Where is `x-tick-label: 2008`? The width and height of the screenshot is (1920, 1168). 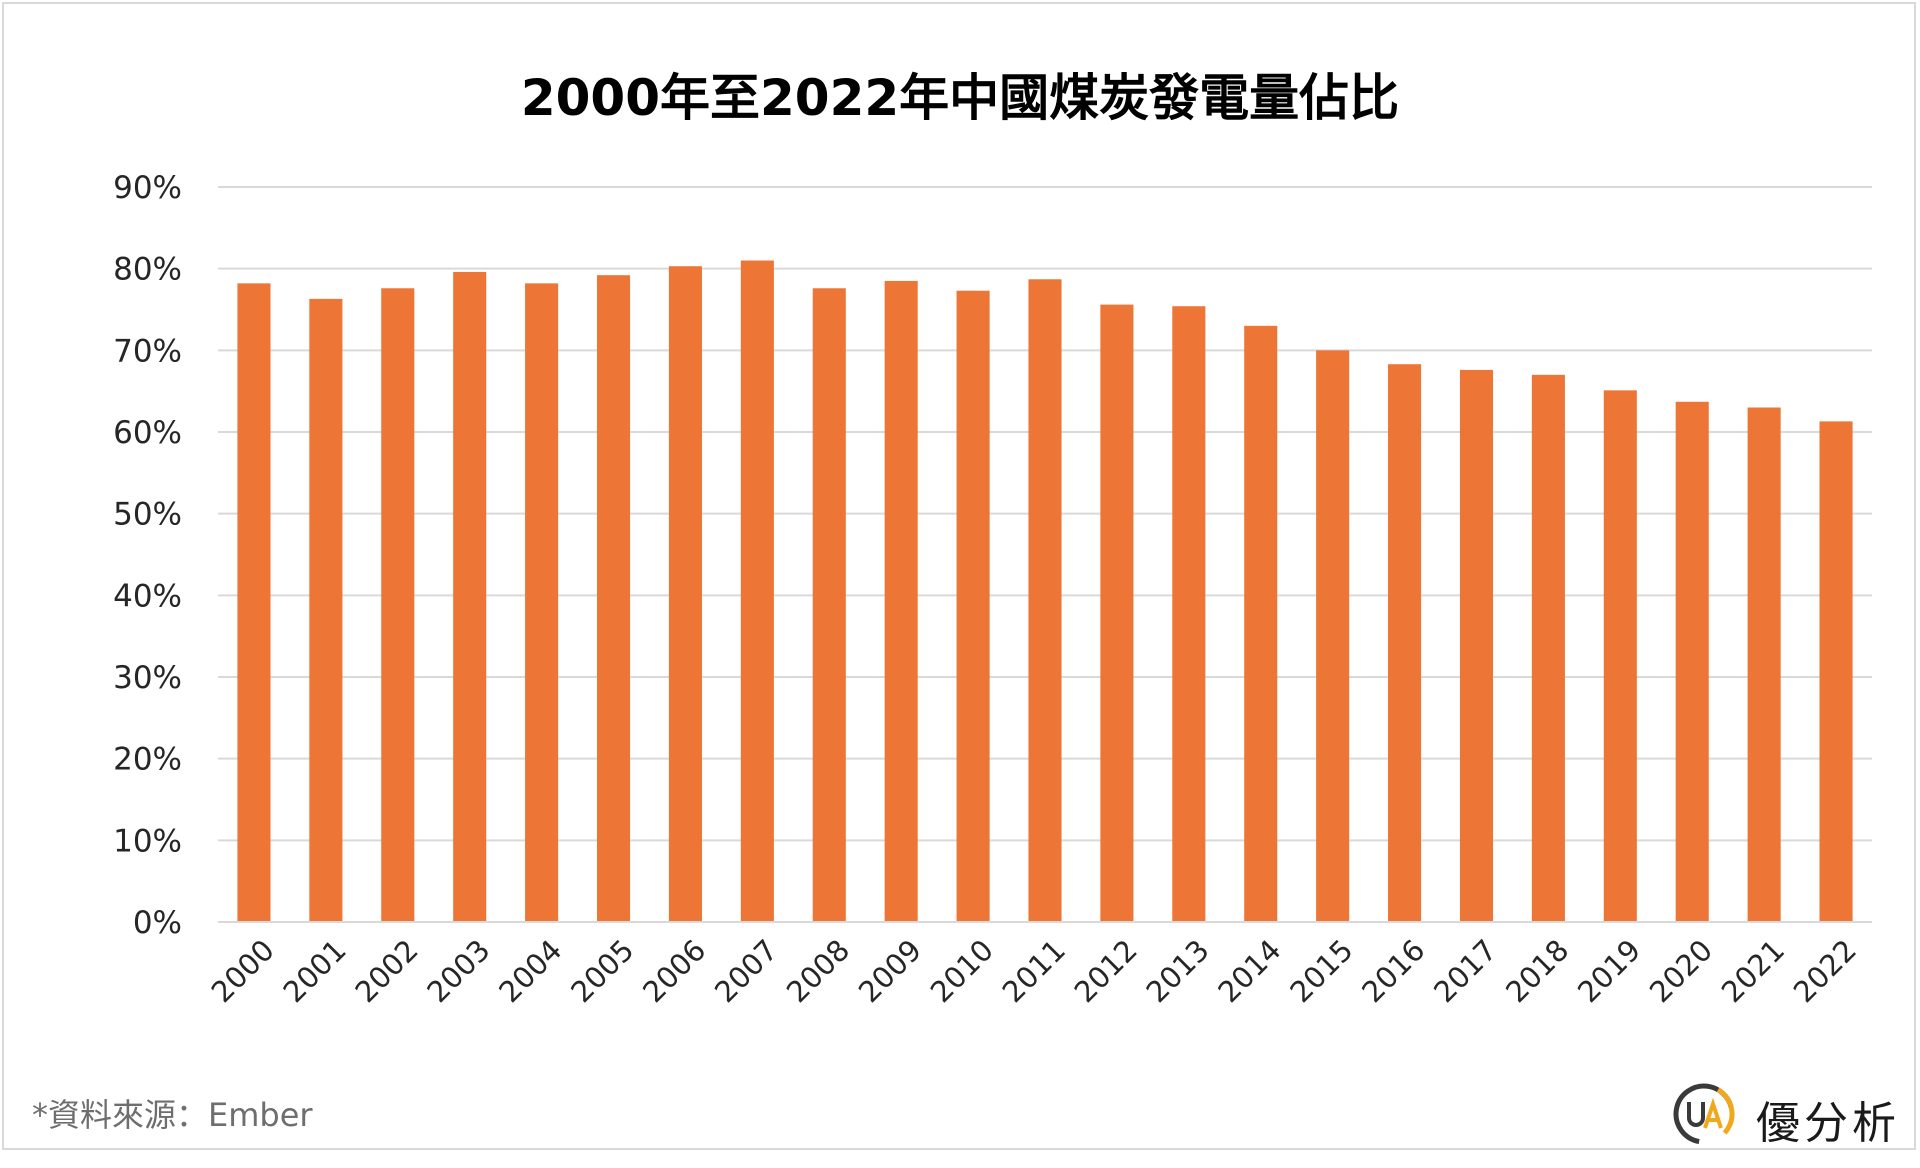 x-tick-label: 2008 is located at coordinates (818, 971).